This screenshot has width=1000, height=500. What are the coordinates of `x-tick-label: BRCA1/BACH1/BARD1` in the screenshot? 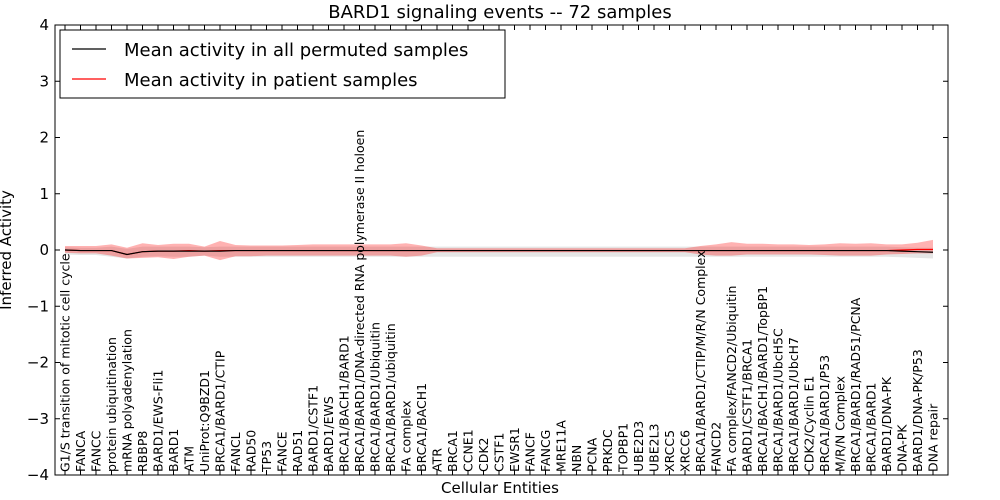 It's located at (344, 403).